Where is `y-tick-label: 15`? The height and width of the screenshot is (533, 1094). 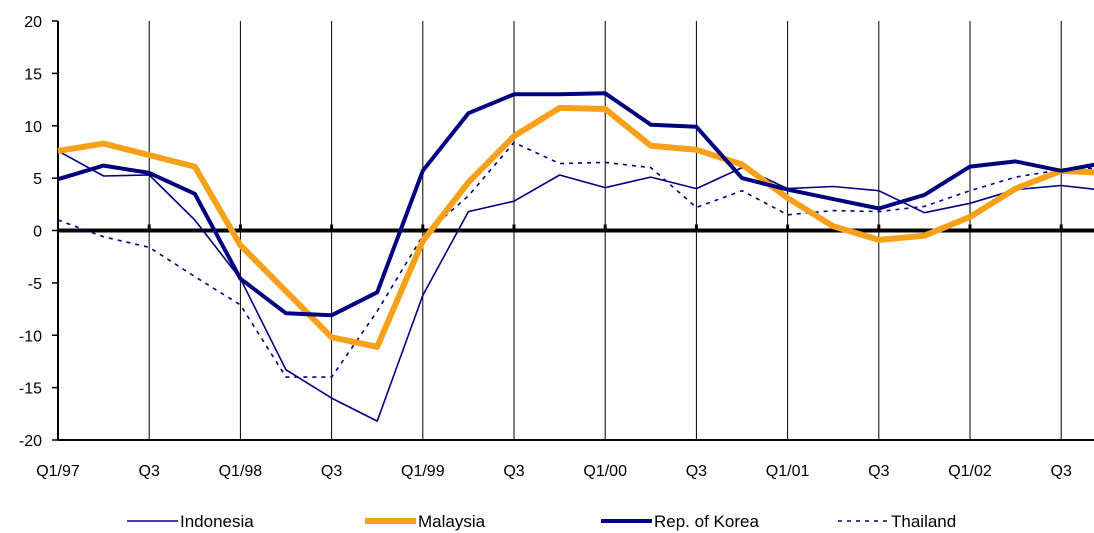 y-tick-label: 15 is located at coordinates (33, 74).